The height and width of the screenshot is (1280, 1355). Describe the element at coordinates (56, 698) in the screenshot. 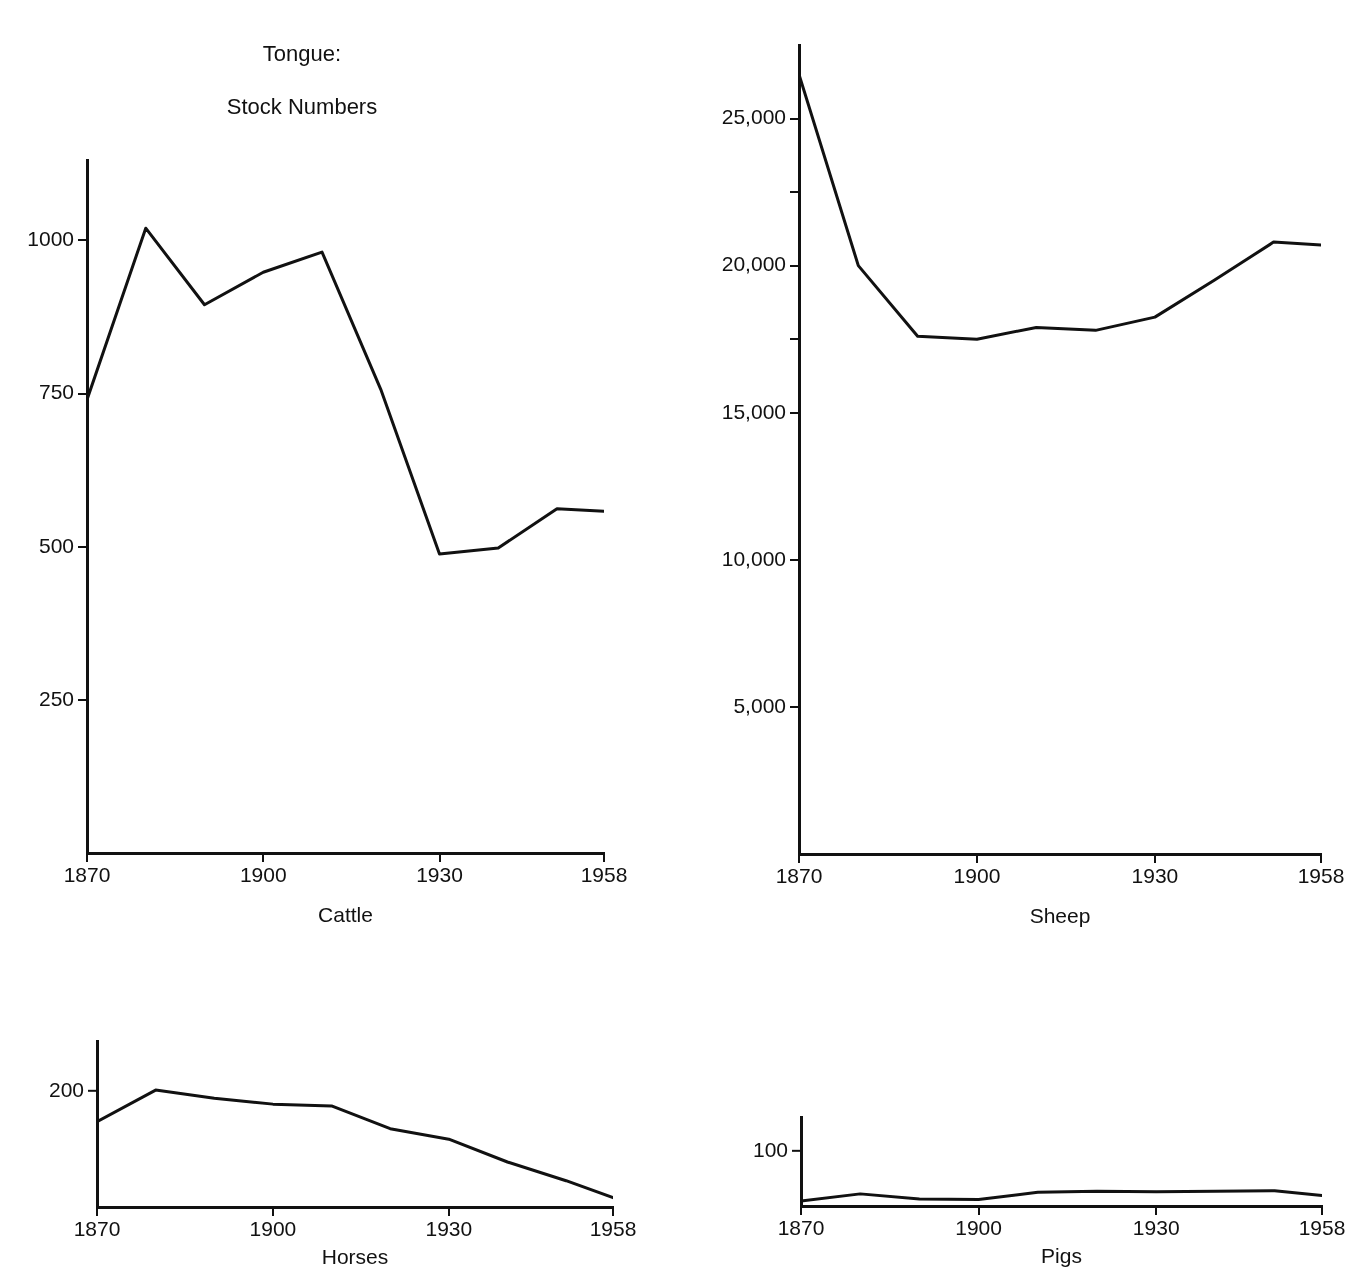

I see `y-tick-label: 250` at that location.